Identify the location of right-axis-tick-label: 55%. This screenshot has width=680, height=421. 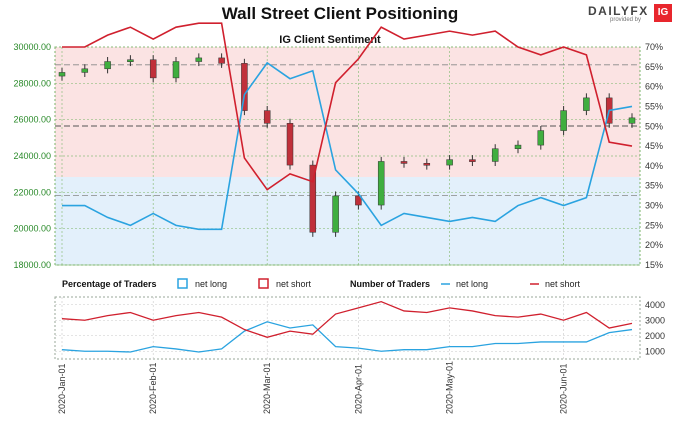
(654, 106).